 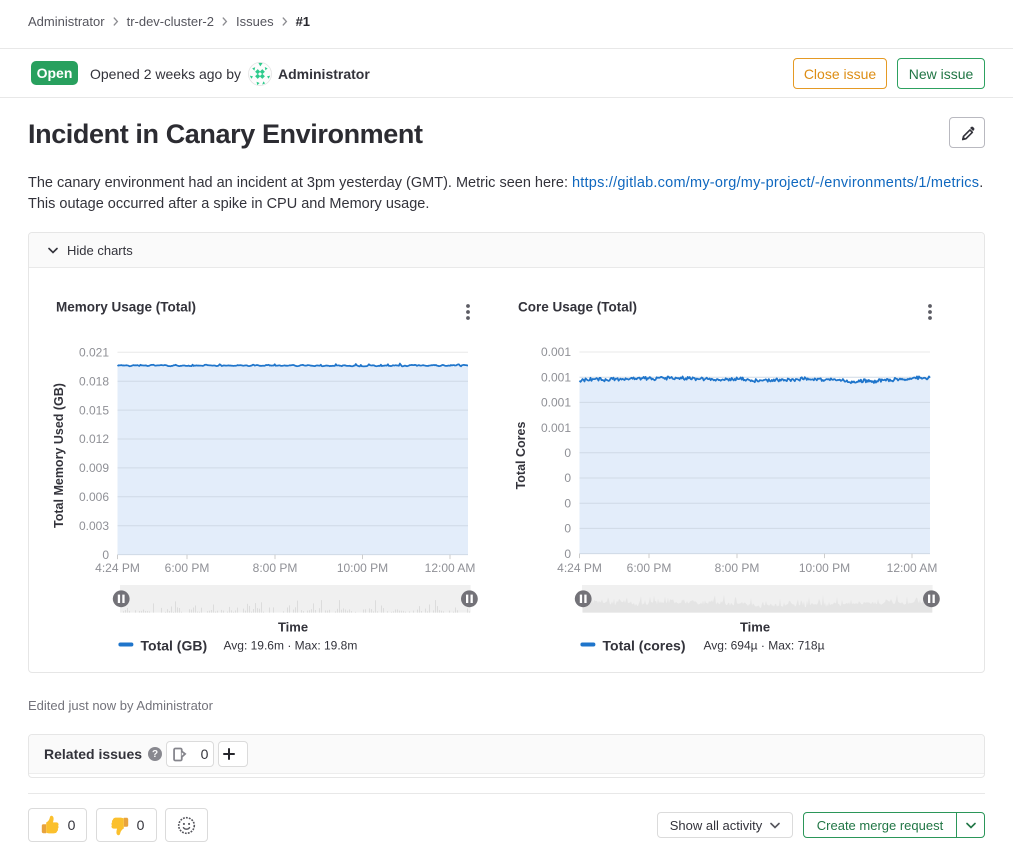 I want to click on svg-text: 0.018, so click(x=94, y=381).